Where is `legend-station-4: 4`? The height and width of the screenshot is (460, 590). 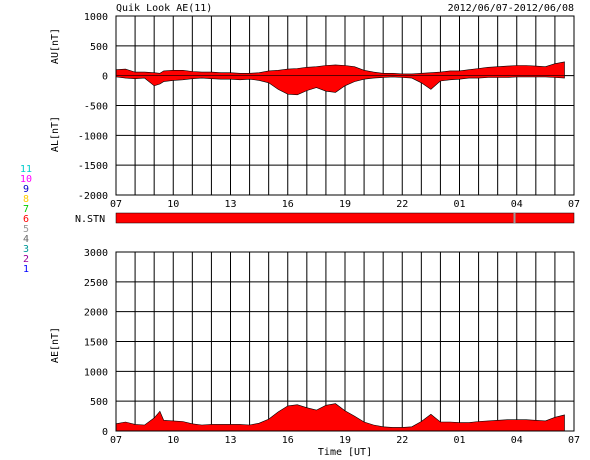
legend-station-4: 4 is located at coordinates (26, 239).